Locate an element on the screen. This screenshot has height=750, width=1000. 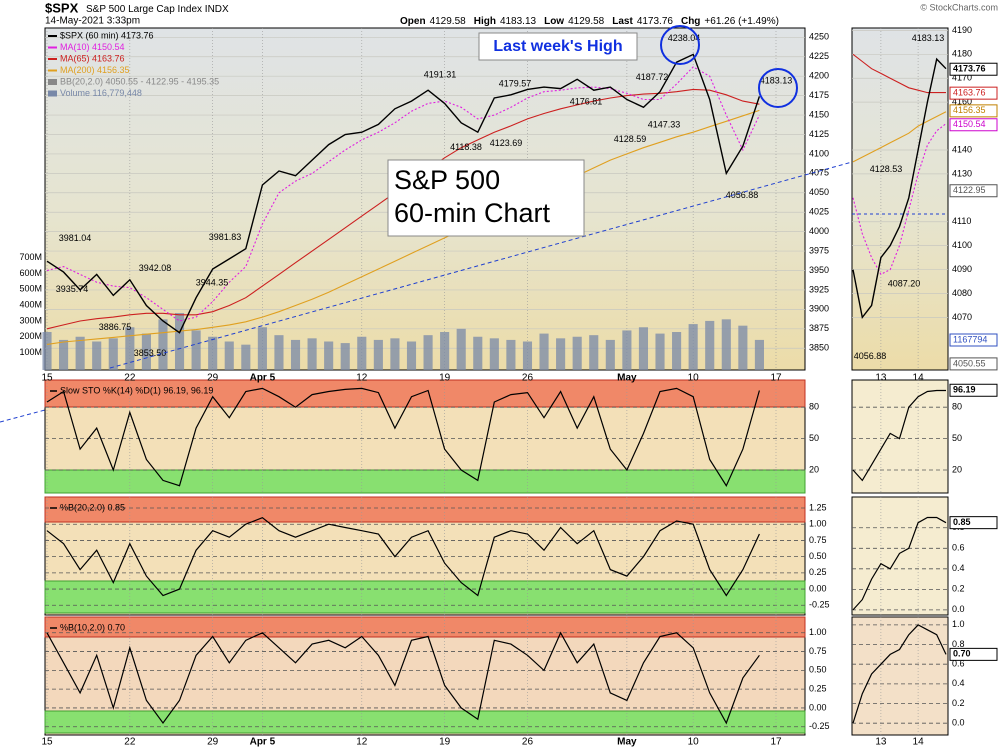
y2-tick-label: 200M is located at coordinates (30, 336).